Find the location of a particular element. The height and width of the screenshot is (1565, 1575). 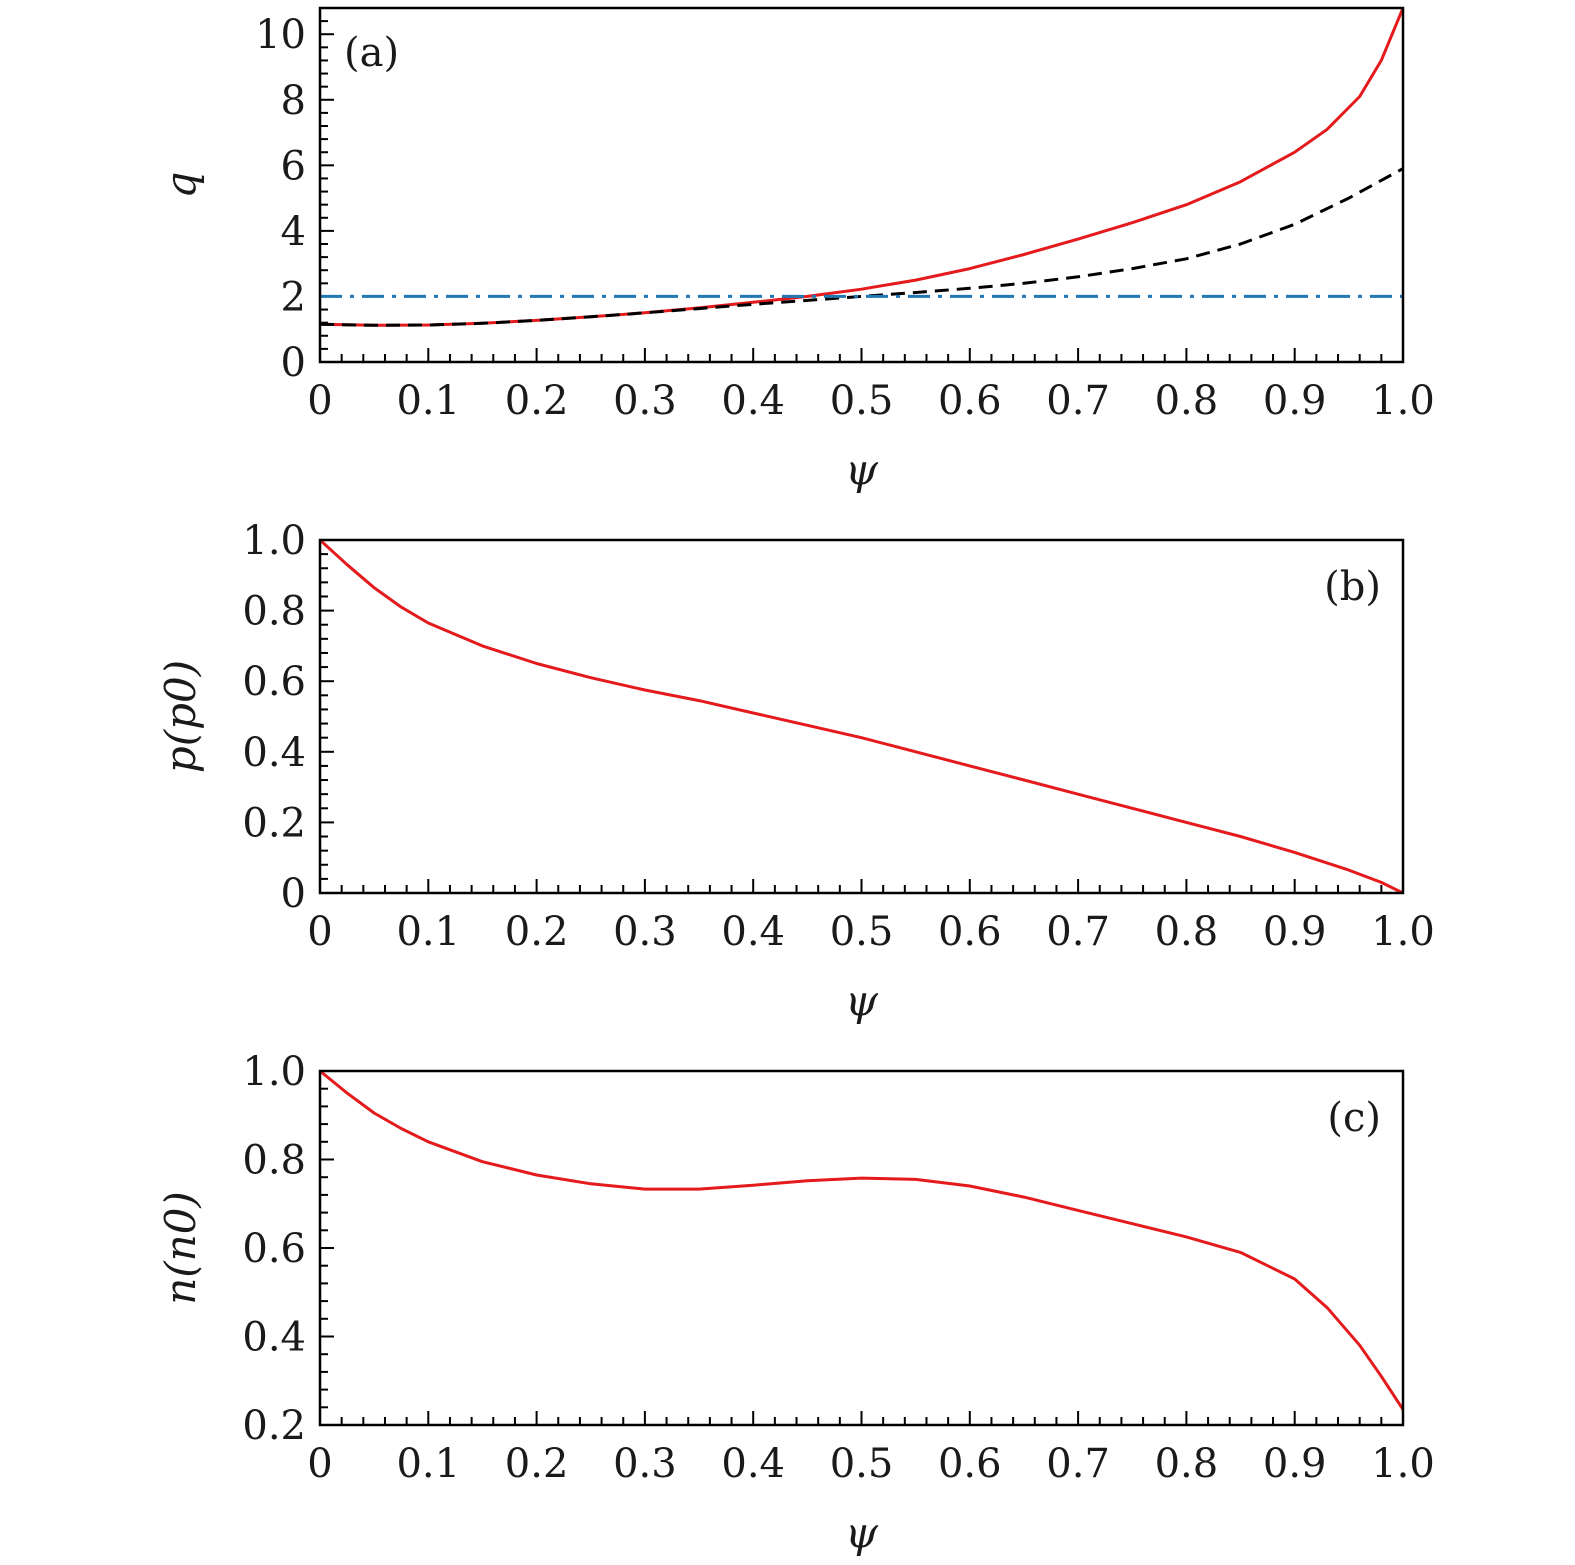

y-tick-label: 6 is located at coordinates (293, 166).